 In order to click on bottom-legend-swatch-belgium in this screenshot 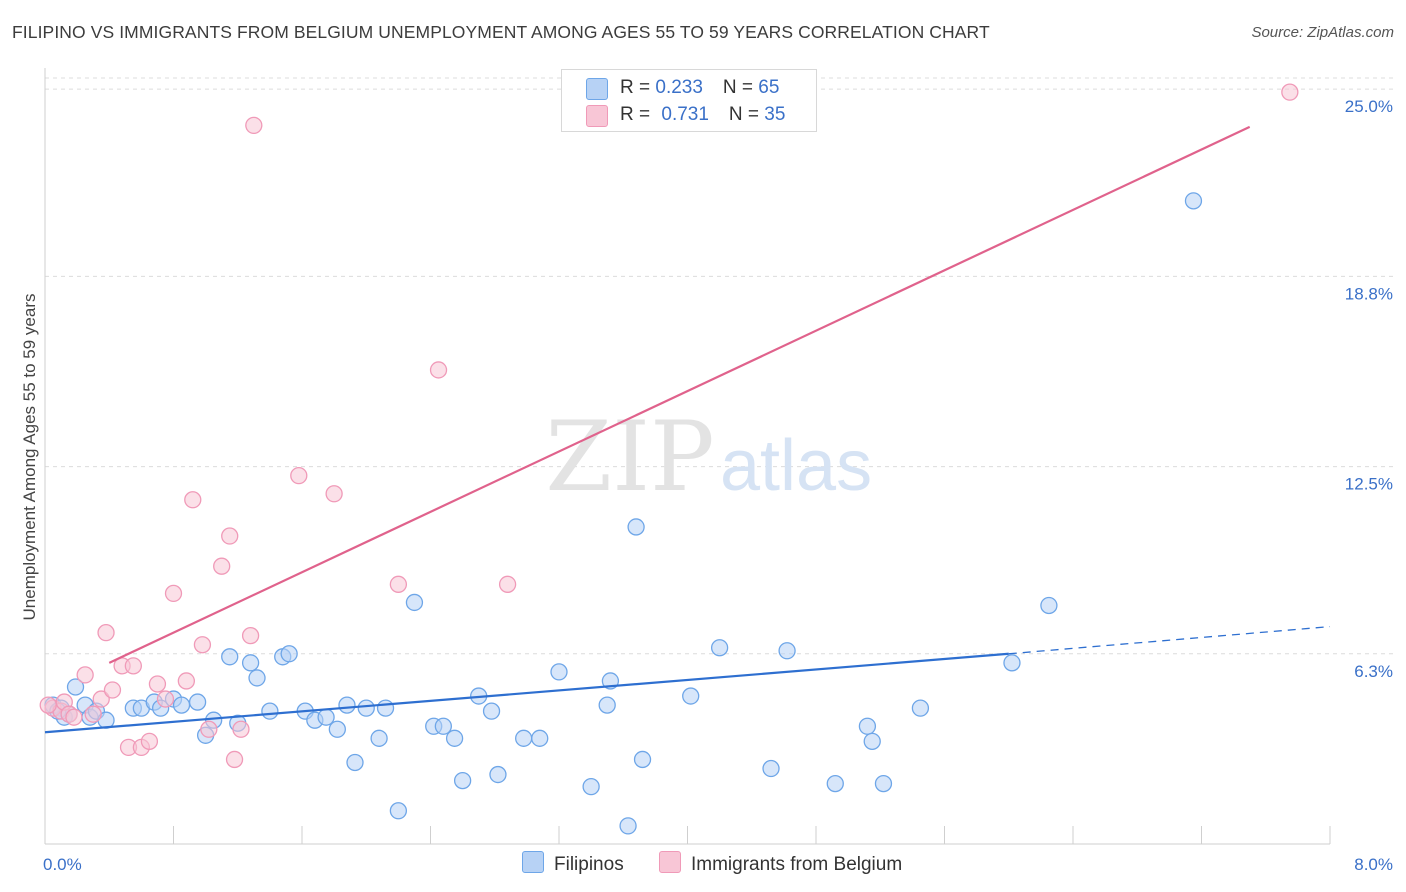, I will do `click(670, 862)`.